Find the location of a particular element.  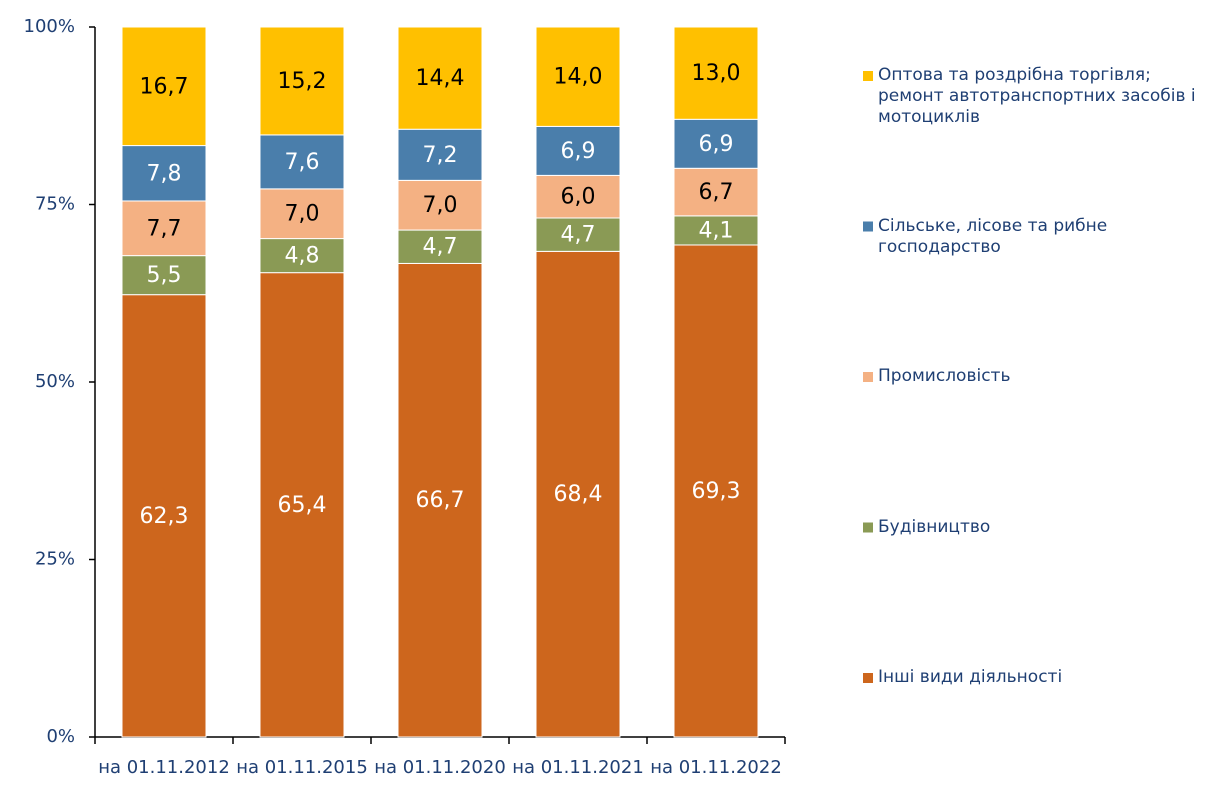

data-label: 14,0 is located at coordinates (578, 77).